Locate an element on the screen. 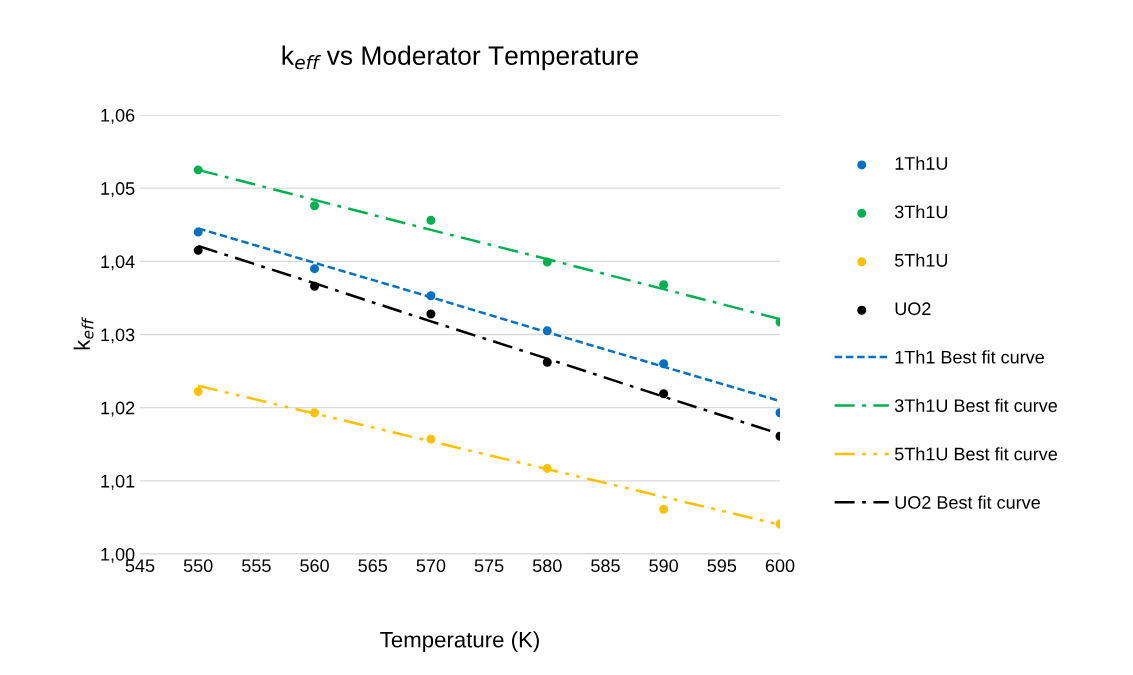 The image size is (1133, 675). x-tick-label: 595 is located at coordinates (722, 566).